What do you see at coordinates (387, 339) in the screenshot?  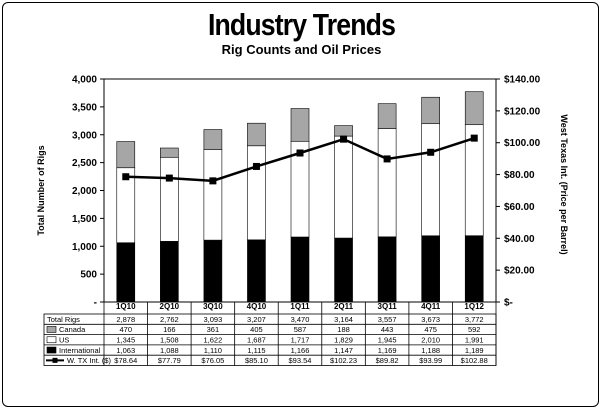 I see `table-cell: 1,945` at bounding box center [387, 339].